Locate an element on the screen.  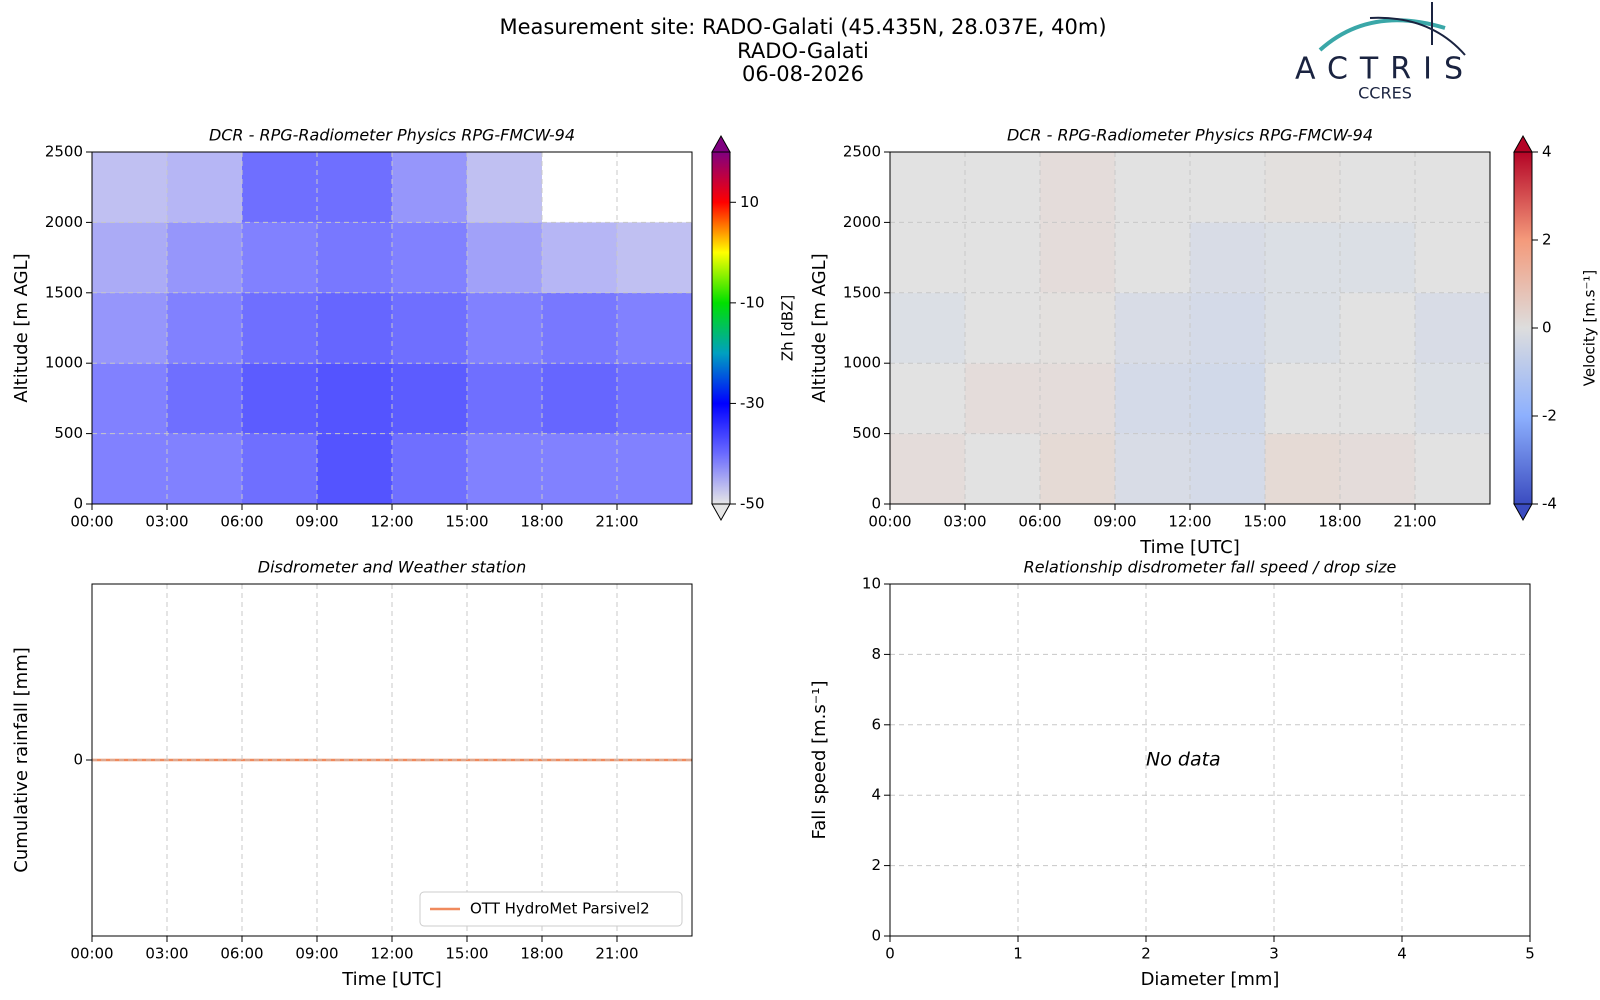
logo-name: ACTRIS is located at coordinates (1385, 69).